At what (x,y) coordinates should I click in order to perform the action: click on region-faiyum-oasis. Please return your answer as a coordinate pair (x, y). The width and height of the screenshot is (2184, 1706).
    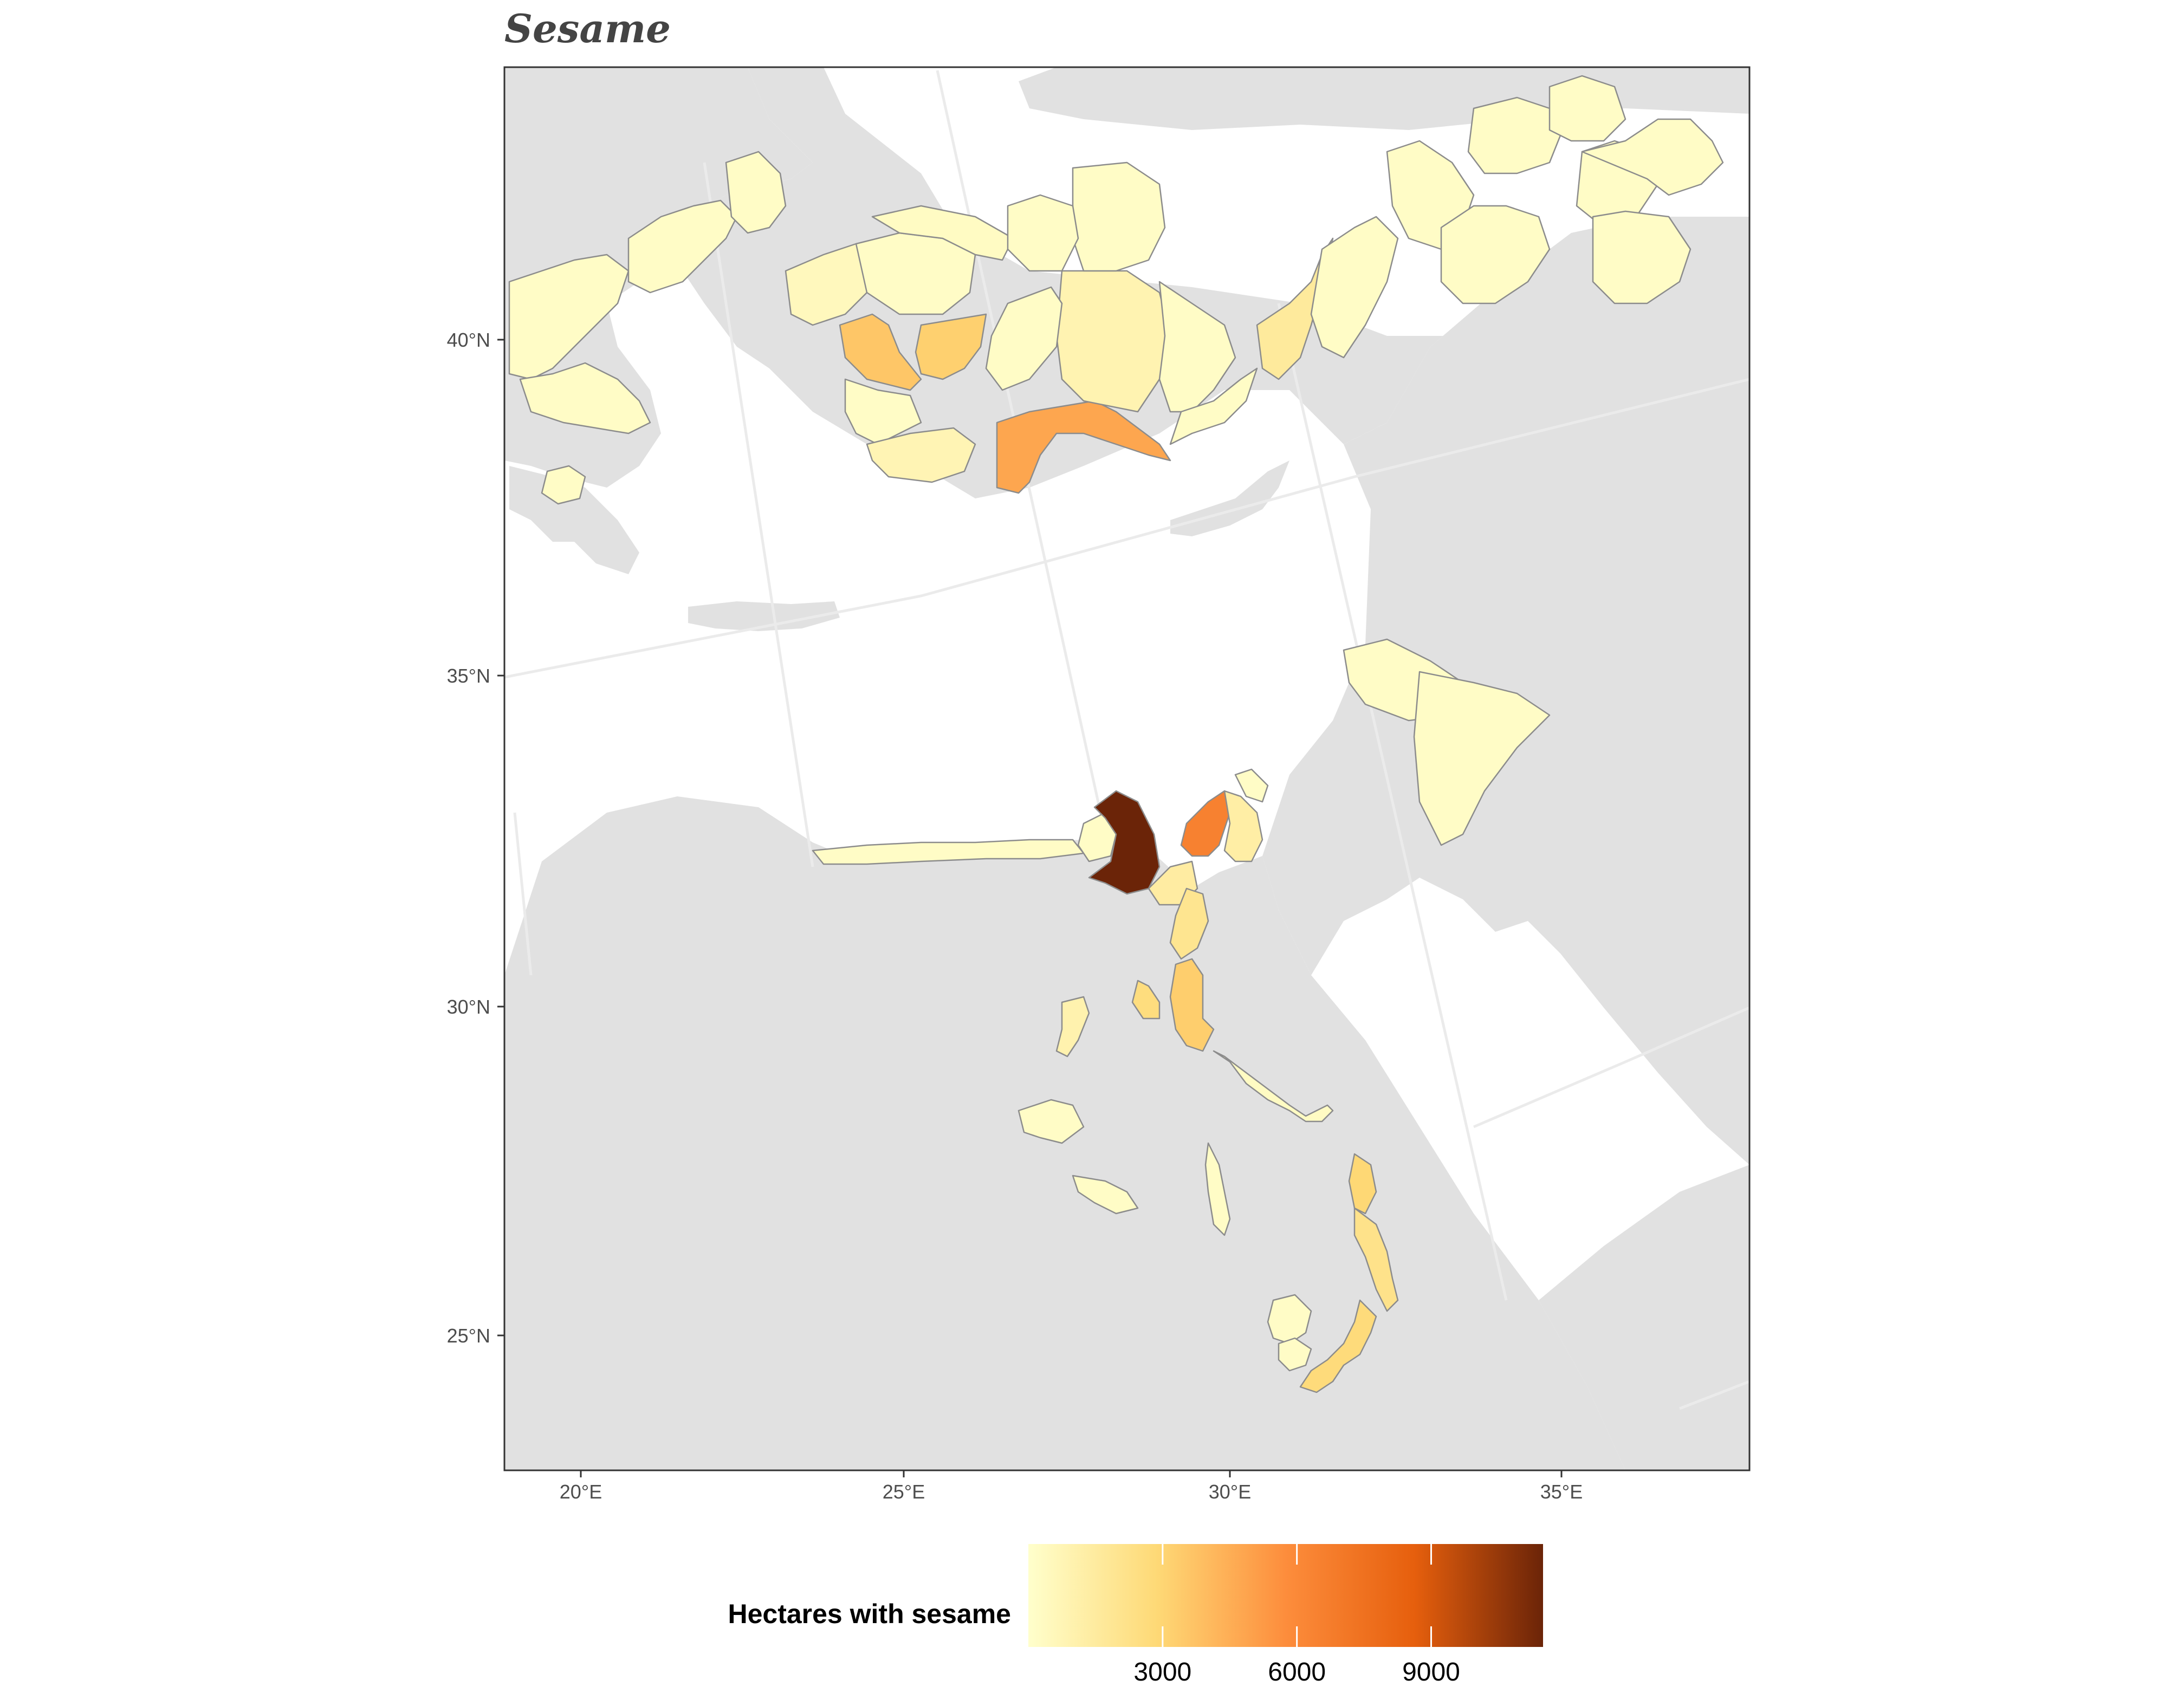
    Looking at the image, I should click on (1146, 1000).